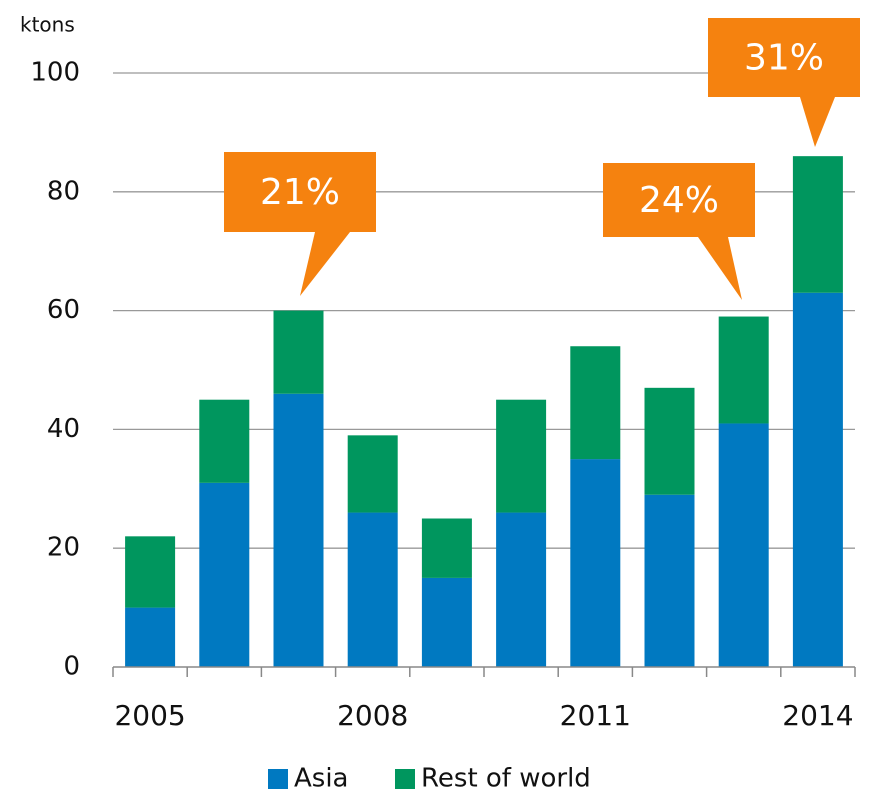  What do you see at coordinates (372, 715) in the screenshot?
I see `x-tick-label: 2008` at bounding box center [372, 715].